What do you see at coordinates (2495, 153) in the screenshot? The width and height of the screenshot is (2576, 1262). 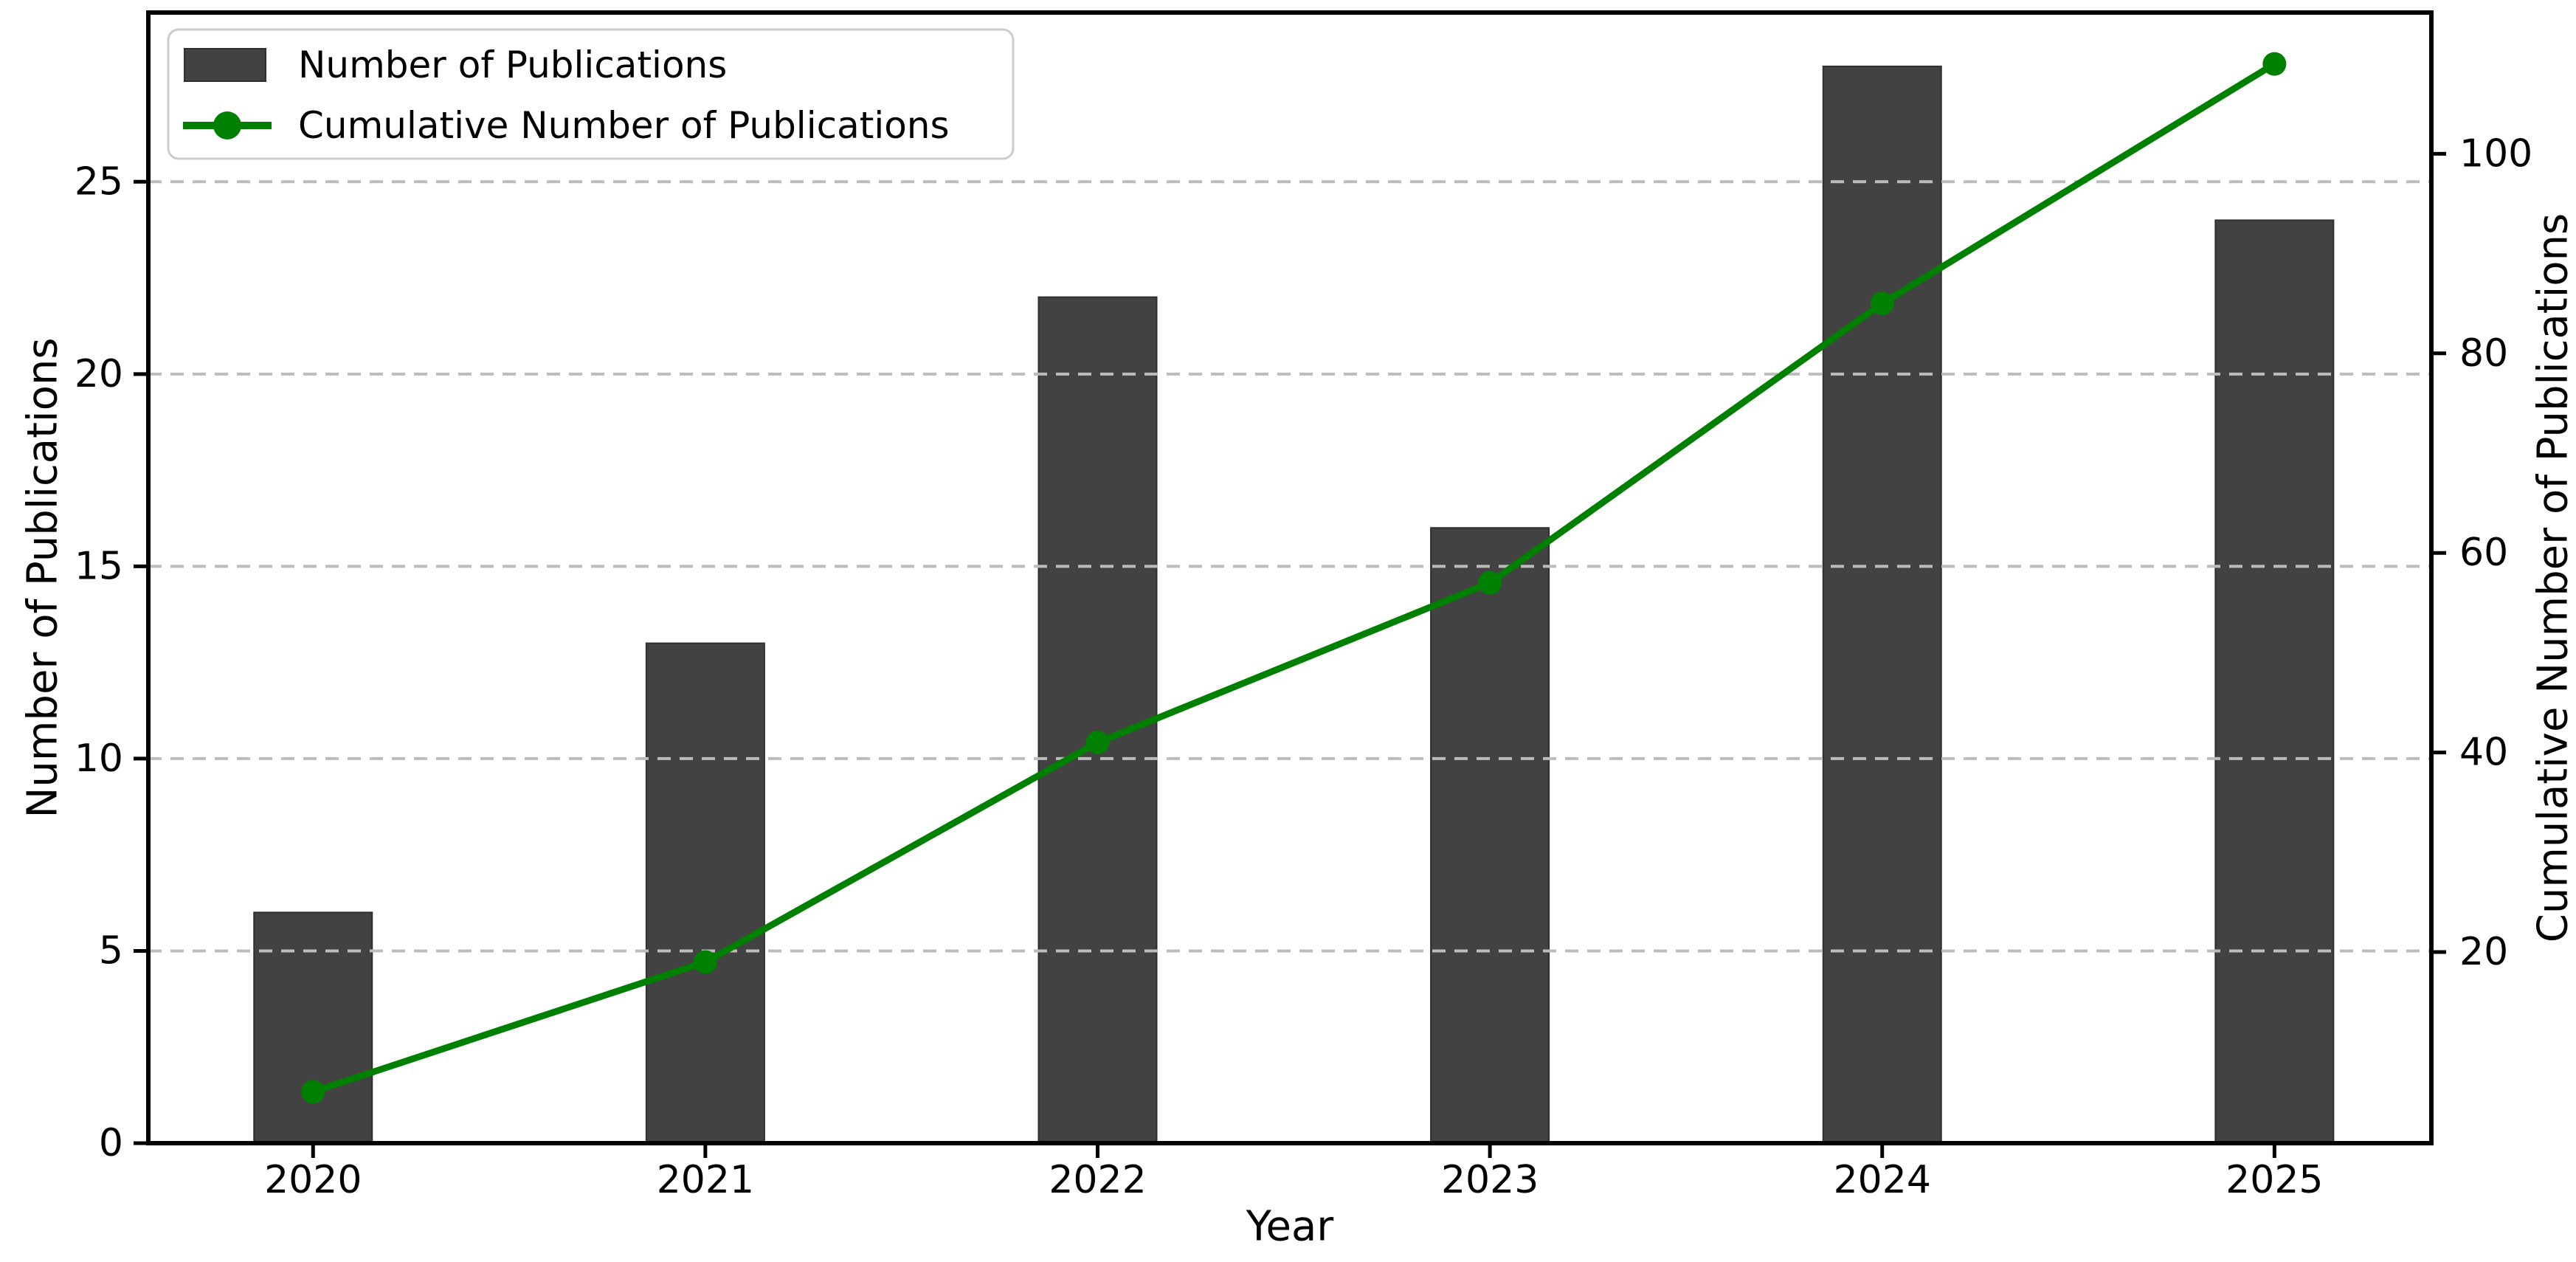 I see `right-tick-label-100: 100` at bounding box center [2495, 153].